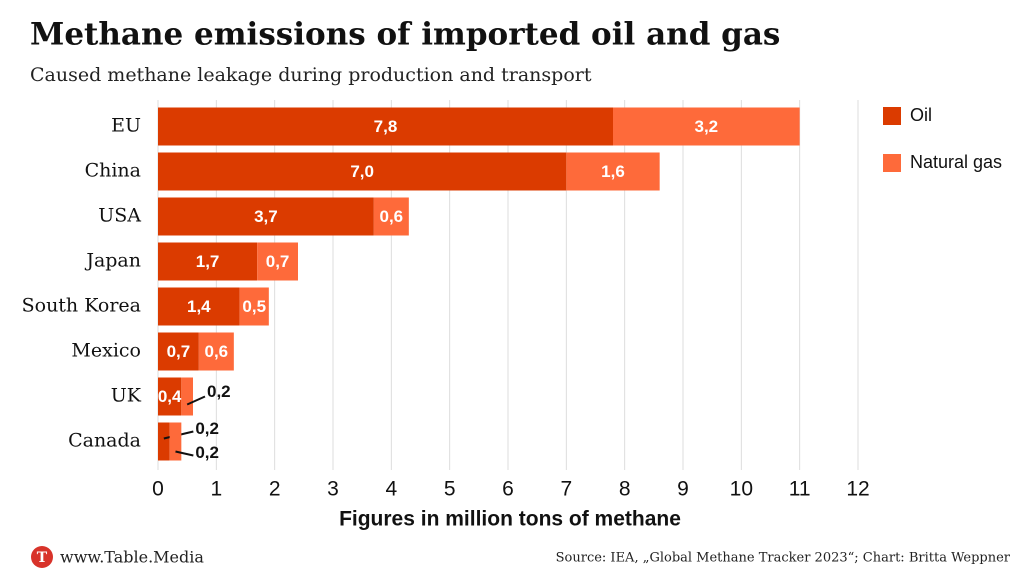 The height and width of the screenshot is (576, 1024). Describe the element at coordinates (800, 489) in the screenshot. I see `x-tick-label: 11` at that location.